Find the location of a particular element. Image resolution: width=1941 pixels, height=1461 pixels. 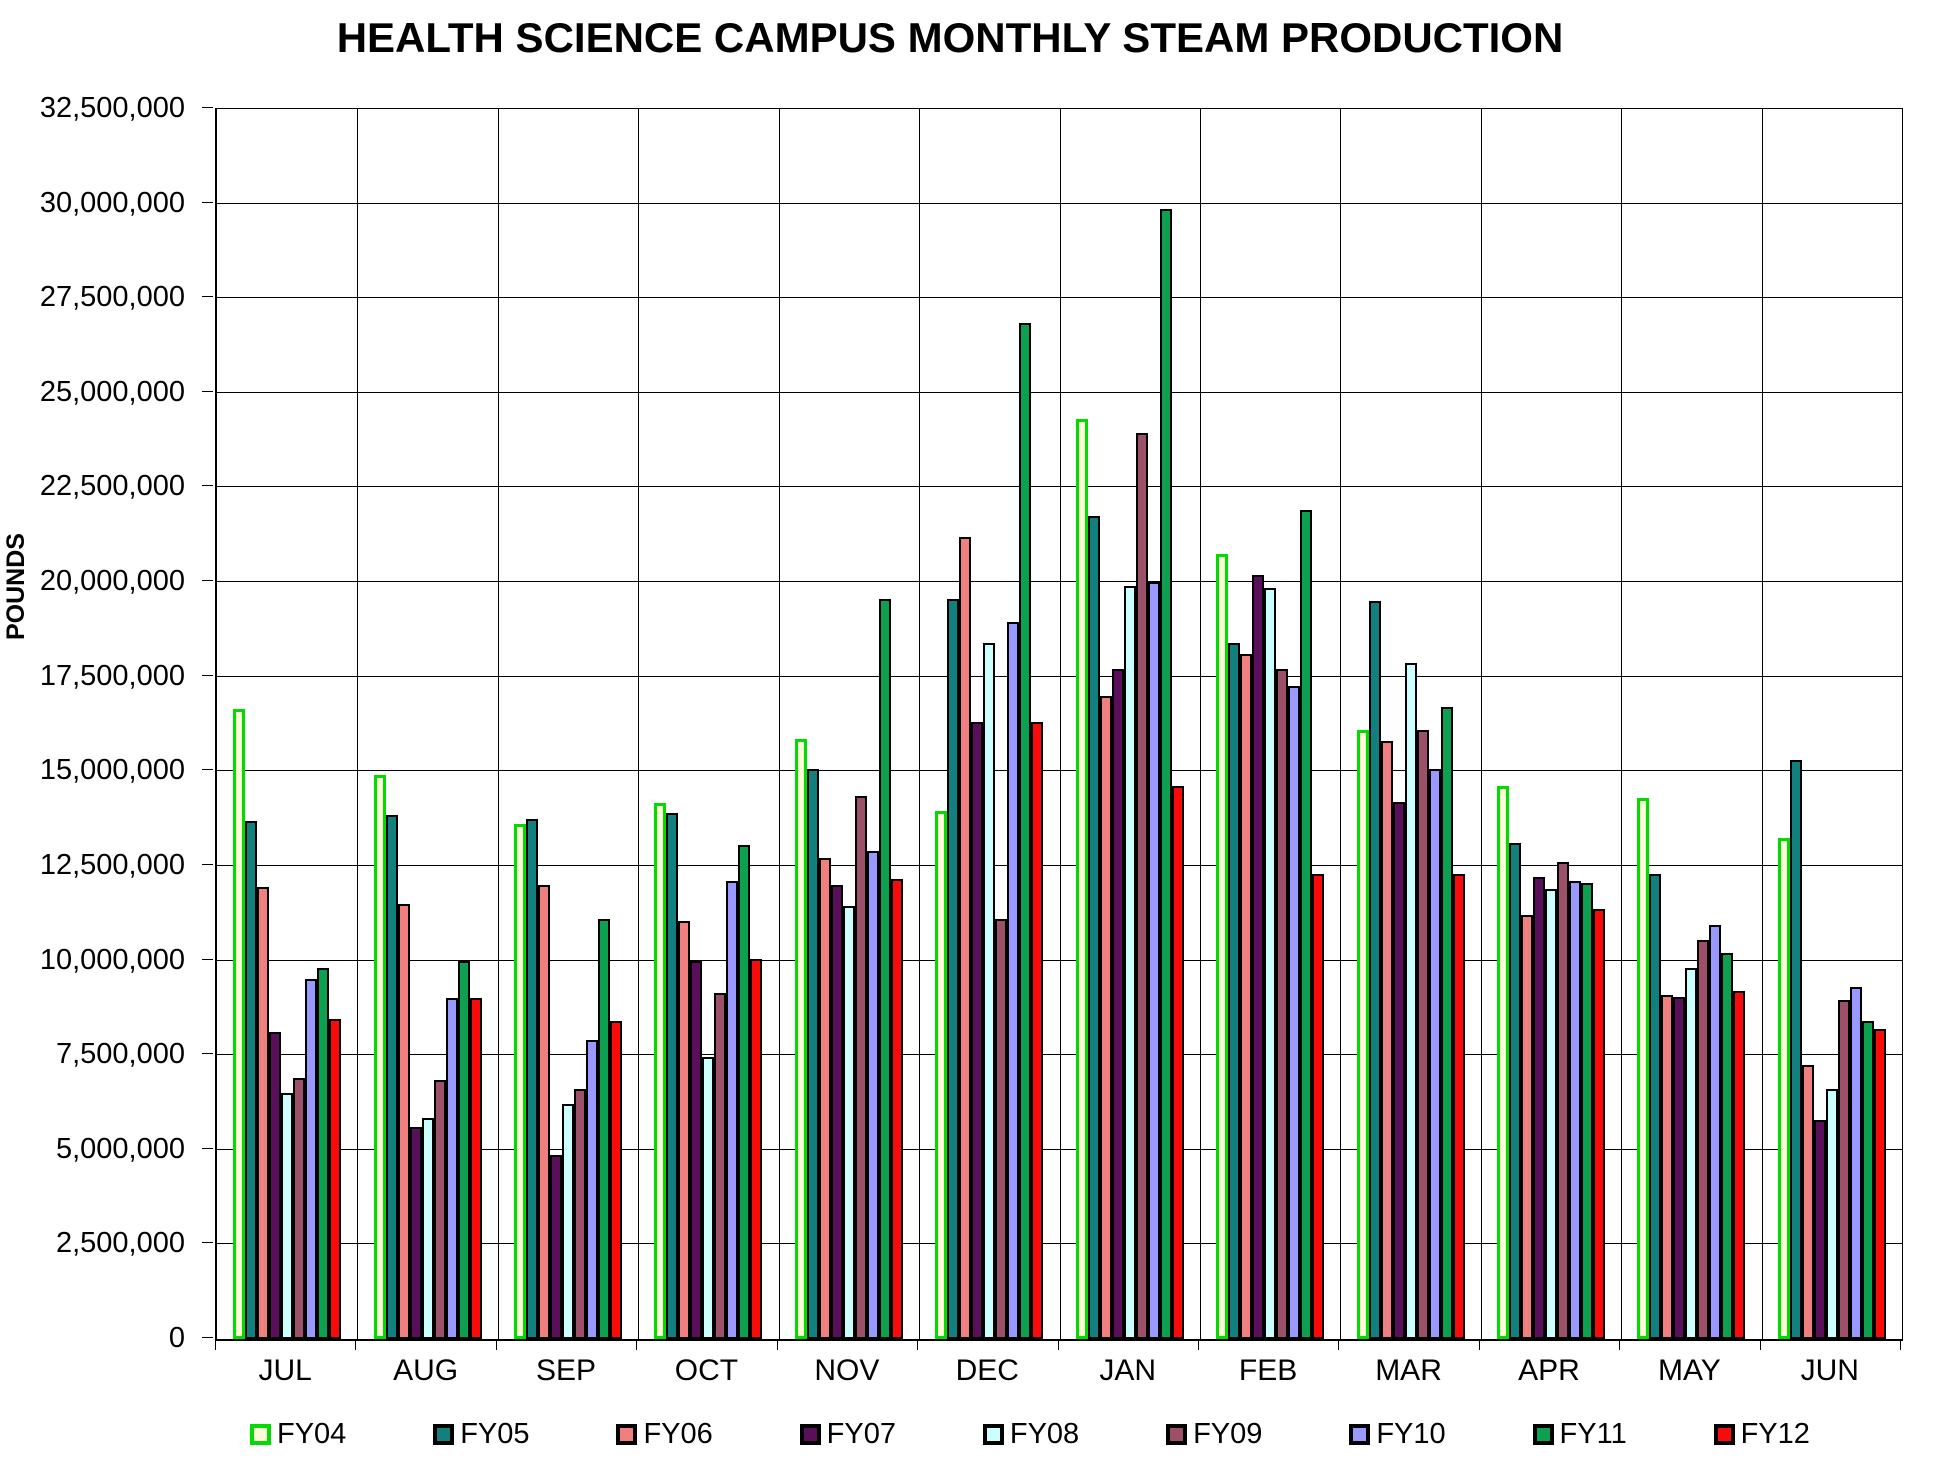

x-tick-label-mar: MAR is located at coordinates (1408, 1370).